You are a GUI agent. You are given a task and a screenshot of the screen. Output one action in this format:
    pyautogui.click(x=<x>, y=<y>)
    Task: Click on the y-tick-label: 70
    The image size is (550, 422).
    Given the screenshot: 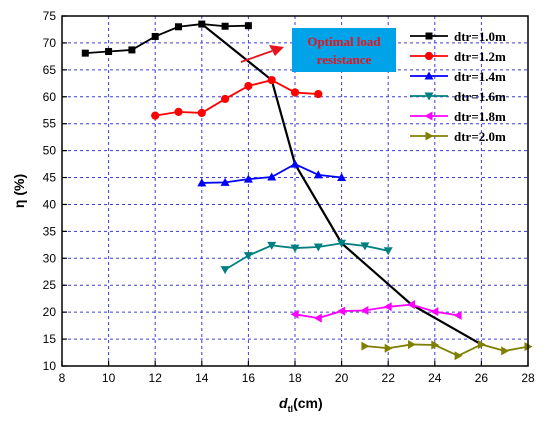 What is the action you would take?
    pyautogui.click(x=50, y=43)
    